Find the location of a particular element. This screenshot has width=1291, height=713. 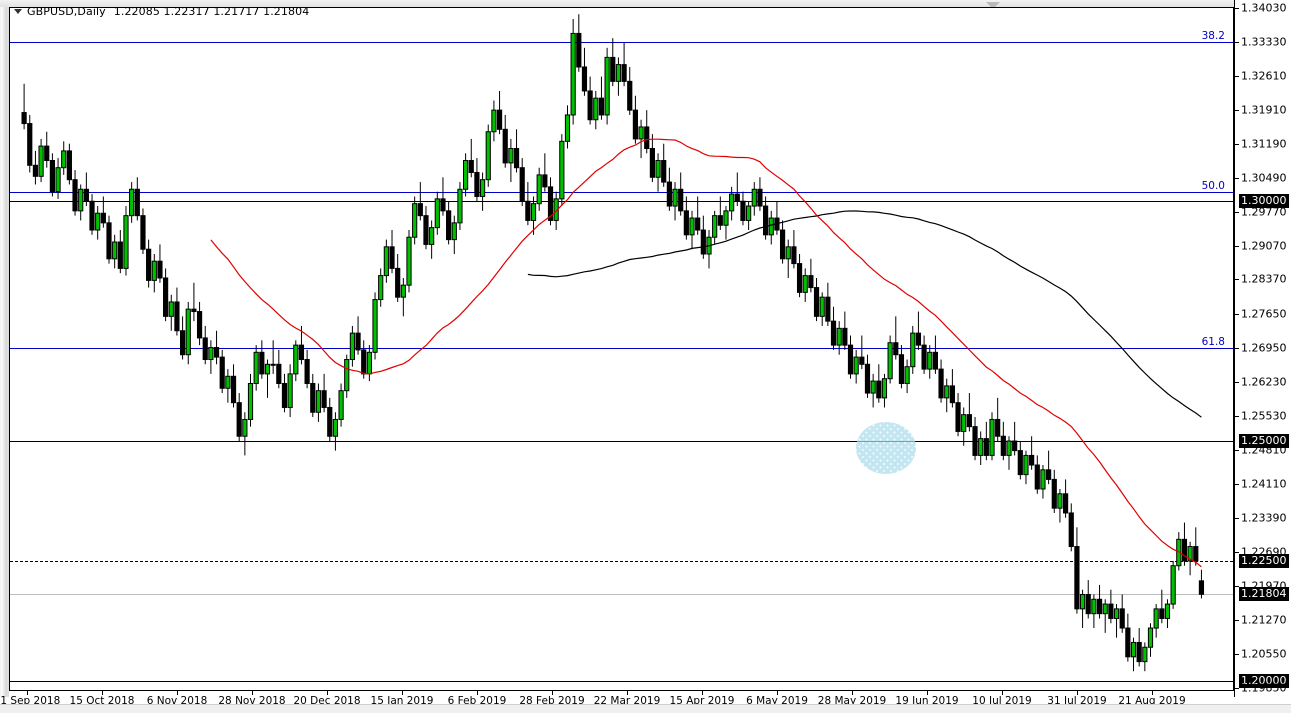

ohlc-values-label: 1.22085 1.22317 1.21717 1.21804 is located at coordinates (211, 11).